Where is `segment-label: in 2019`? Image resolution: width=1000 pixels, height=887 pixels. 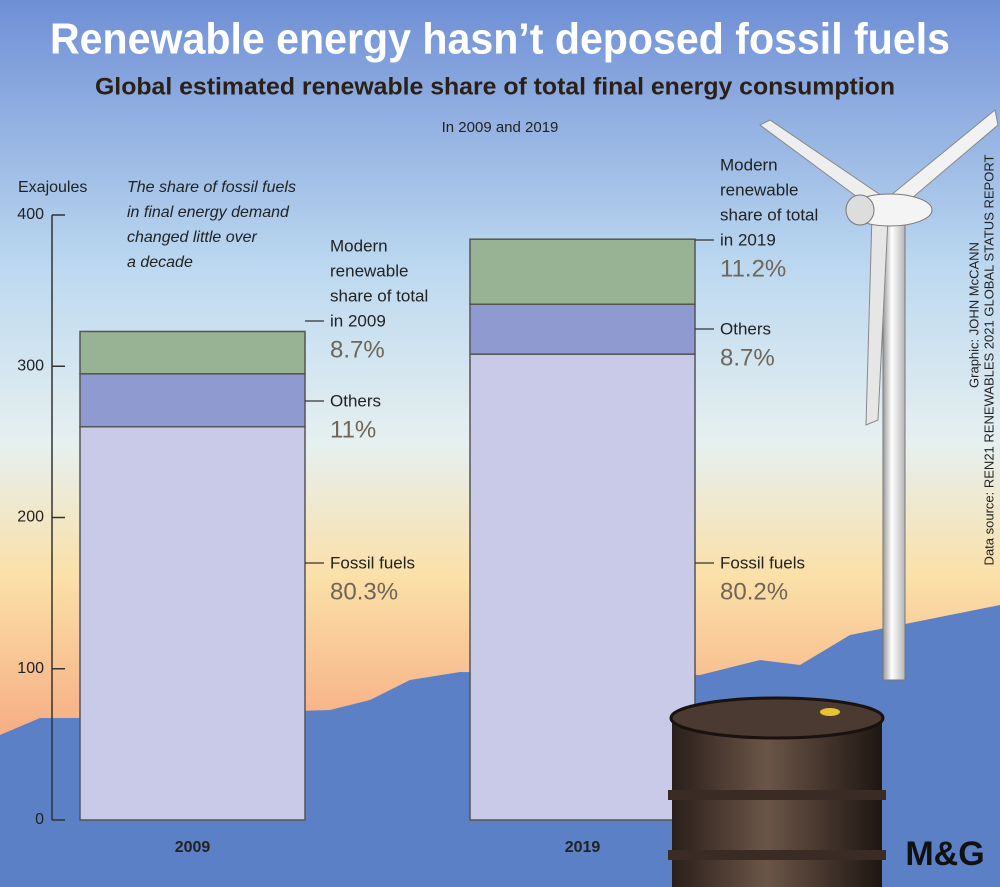 segment-label: in 2019 is located at coordinates (748, 239).